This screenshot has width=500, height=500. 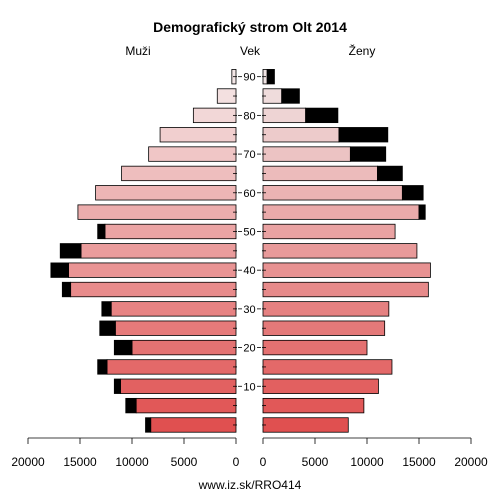 I want to click on age-tick-label: 50, so click(x=249, y=232).